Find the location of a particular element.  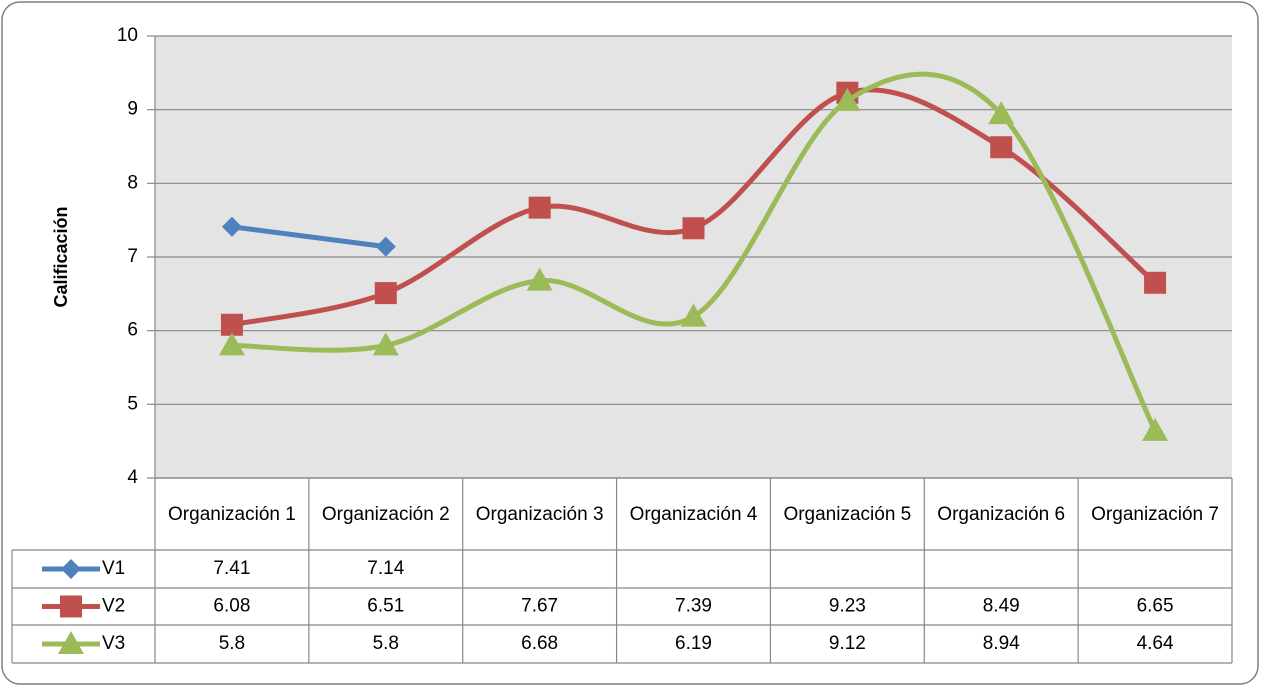

category-text: Organización 2 is located at coordinates (385, 514).